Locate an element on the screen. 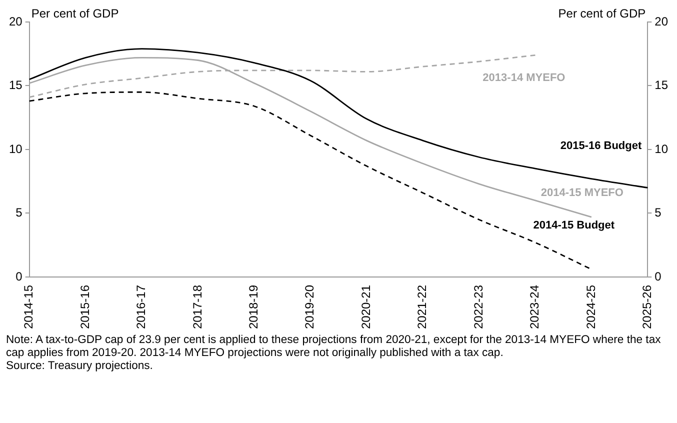 The width and height of the screenshot is (677, 423). x-tick-label: 2014-15 is located at coordinates (29, 307).